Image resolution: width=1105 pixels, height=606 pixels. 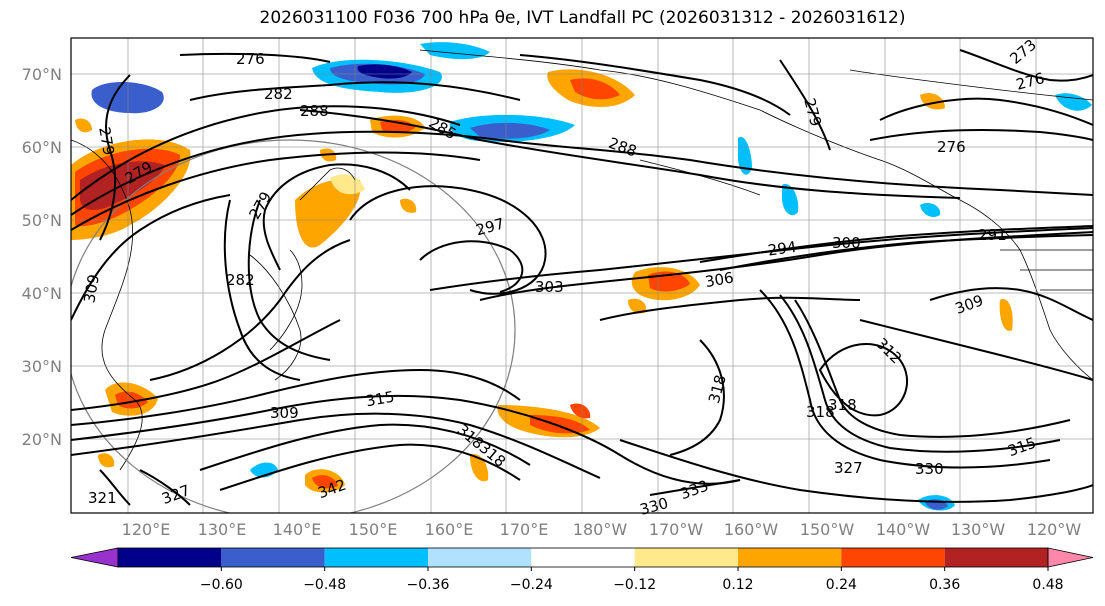 I want to click on contour-label: 315, so click(x=379, y=399).